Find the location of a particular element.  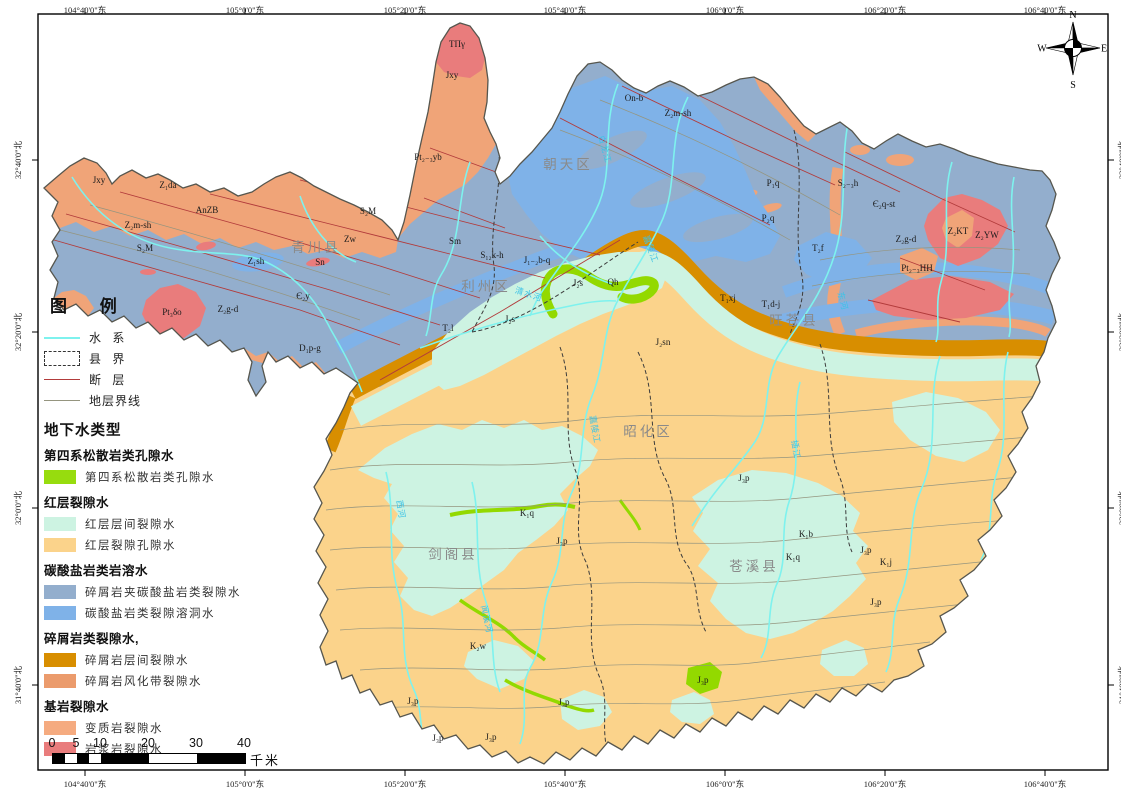

geologic-unit-label: P₁q is located at coordinates (773, 183).